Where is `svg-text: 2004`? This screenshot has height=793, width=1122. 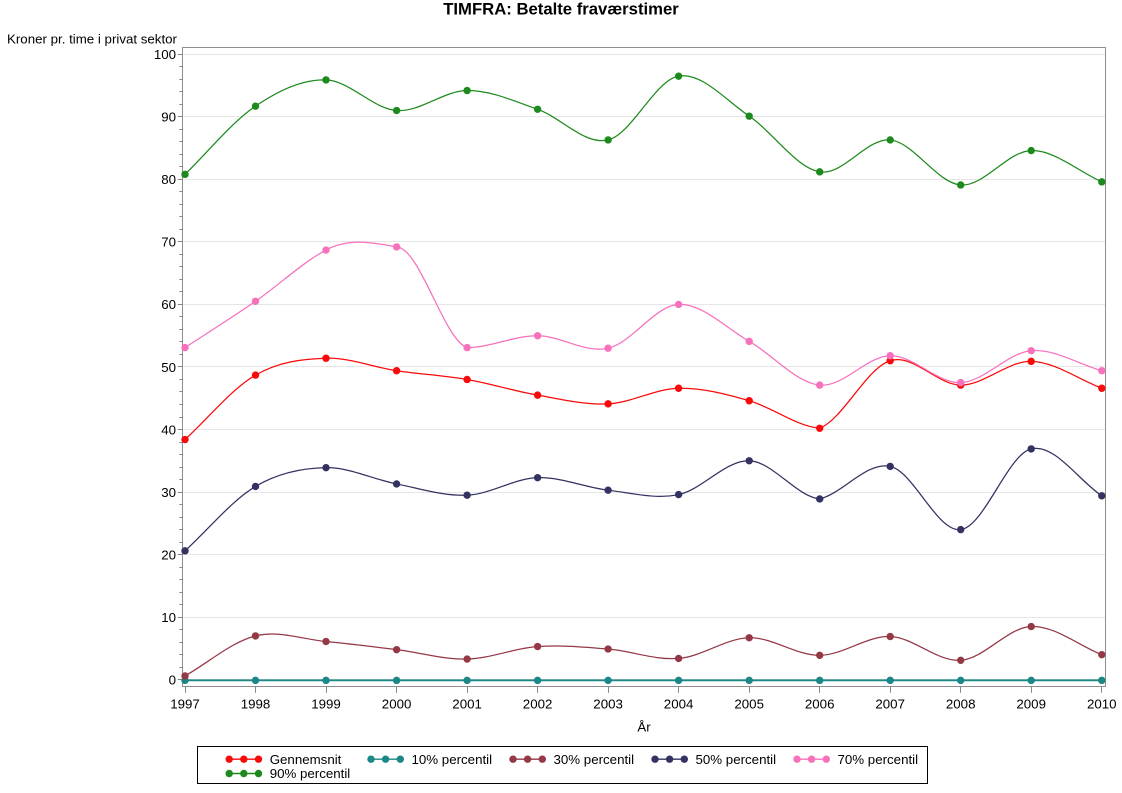 svg-text: 2004 is located at coordinates (679, 704).